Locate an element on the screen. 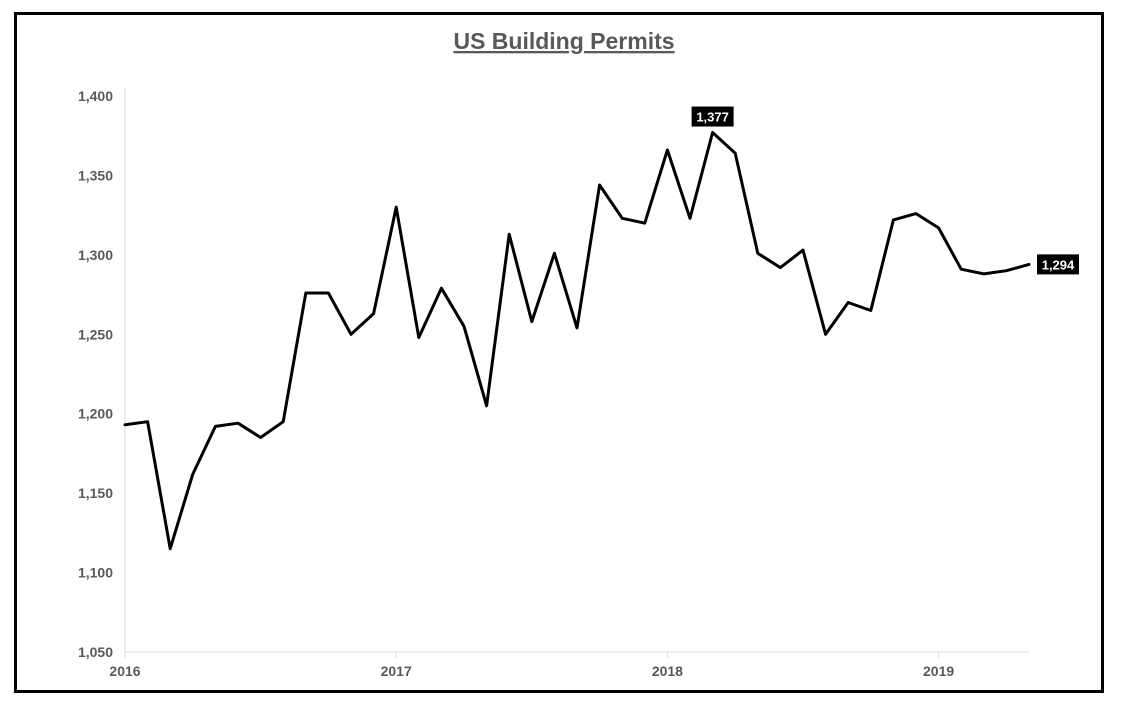  x-tick-label: 2018 is located at coordinates (667, 671).